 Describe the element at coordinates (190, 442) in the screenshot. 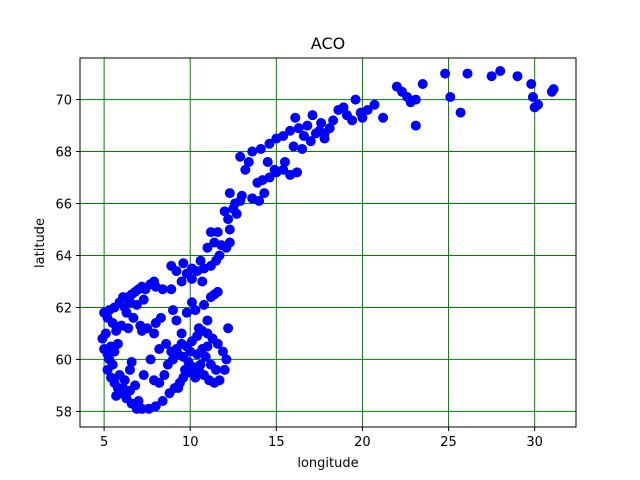

I see `x-tick-label: 10` at that location.